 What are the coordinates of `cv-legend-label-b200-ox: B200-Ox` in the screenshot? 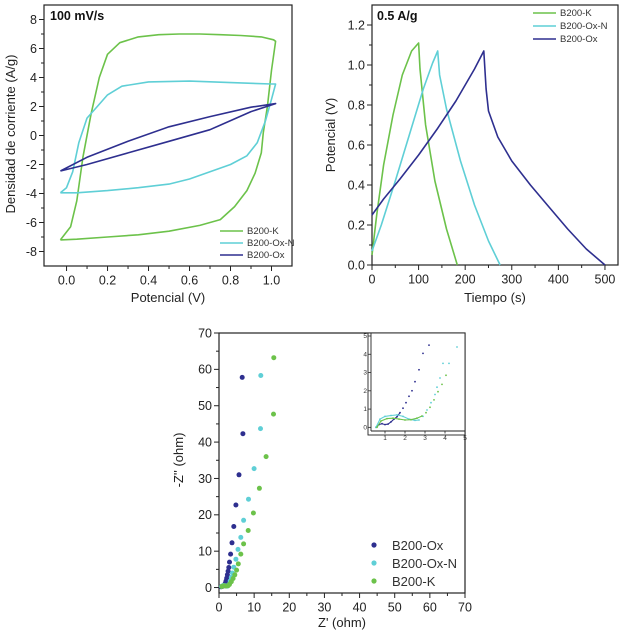 It's located at (266, 255).